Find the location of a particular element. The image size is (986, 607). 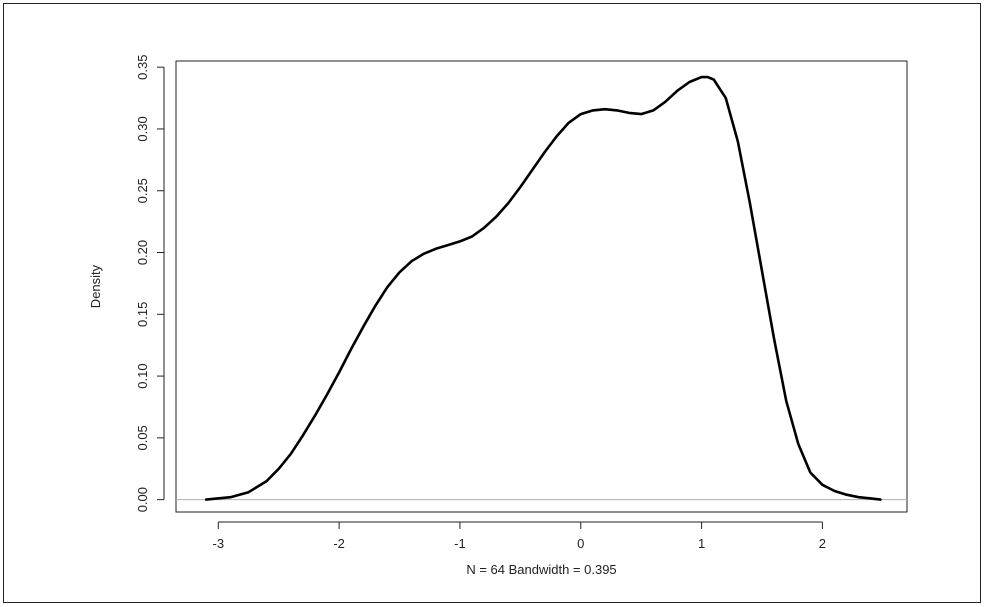

y-tick-label: 0.35 is located at coordinates (142, 67).